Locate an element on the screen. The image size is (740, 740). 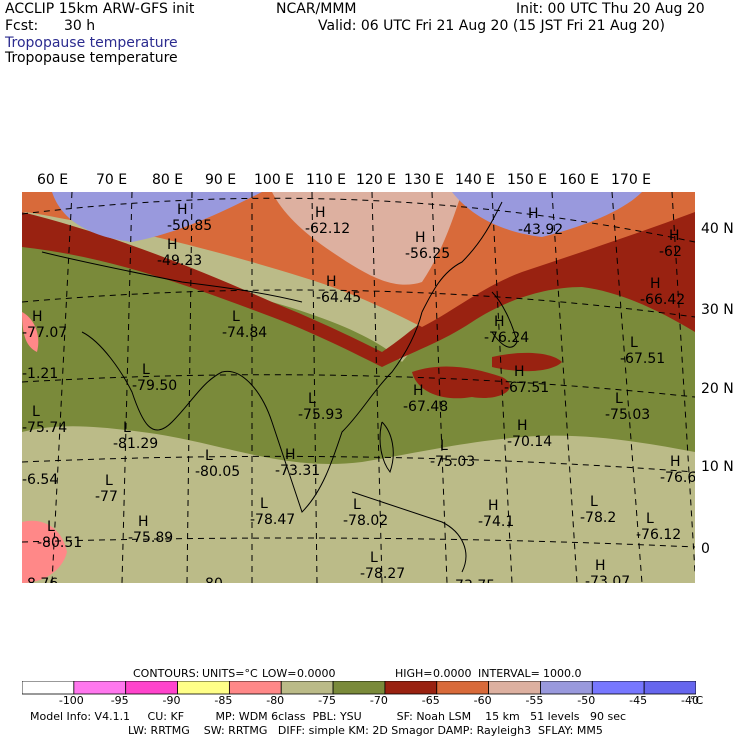
lon-label: 90 E is located at coordinates (221, 180).